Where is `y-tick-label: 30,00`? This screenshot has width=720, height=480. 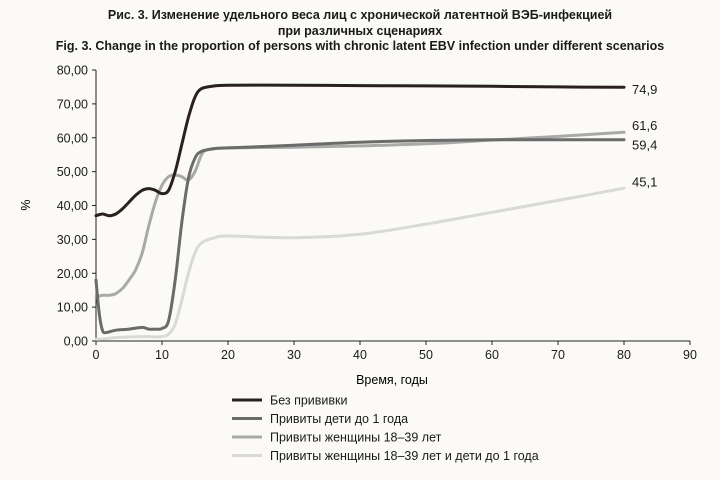
y-tick-label: 30,00 is located at coordinates (72, 240).